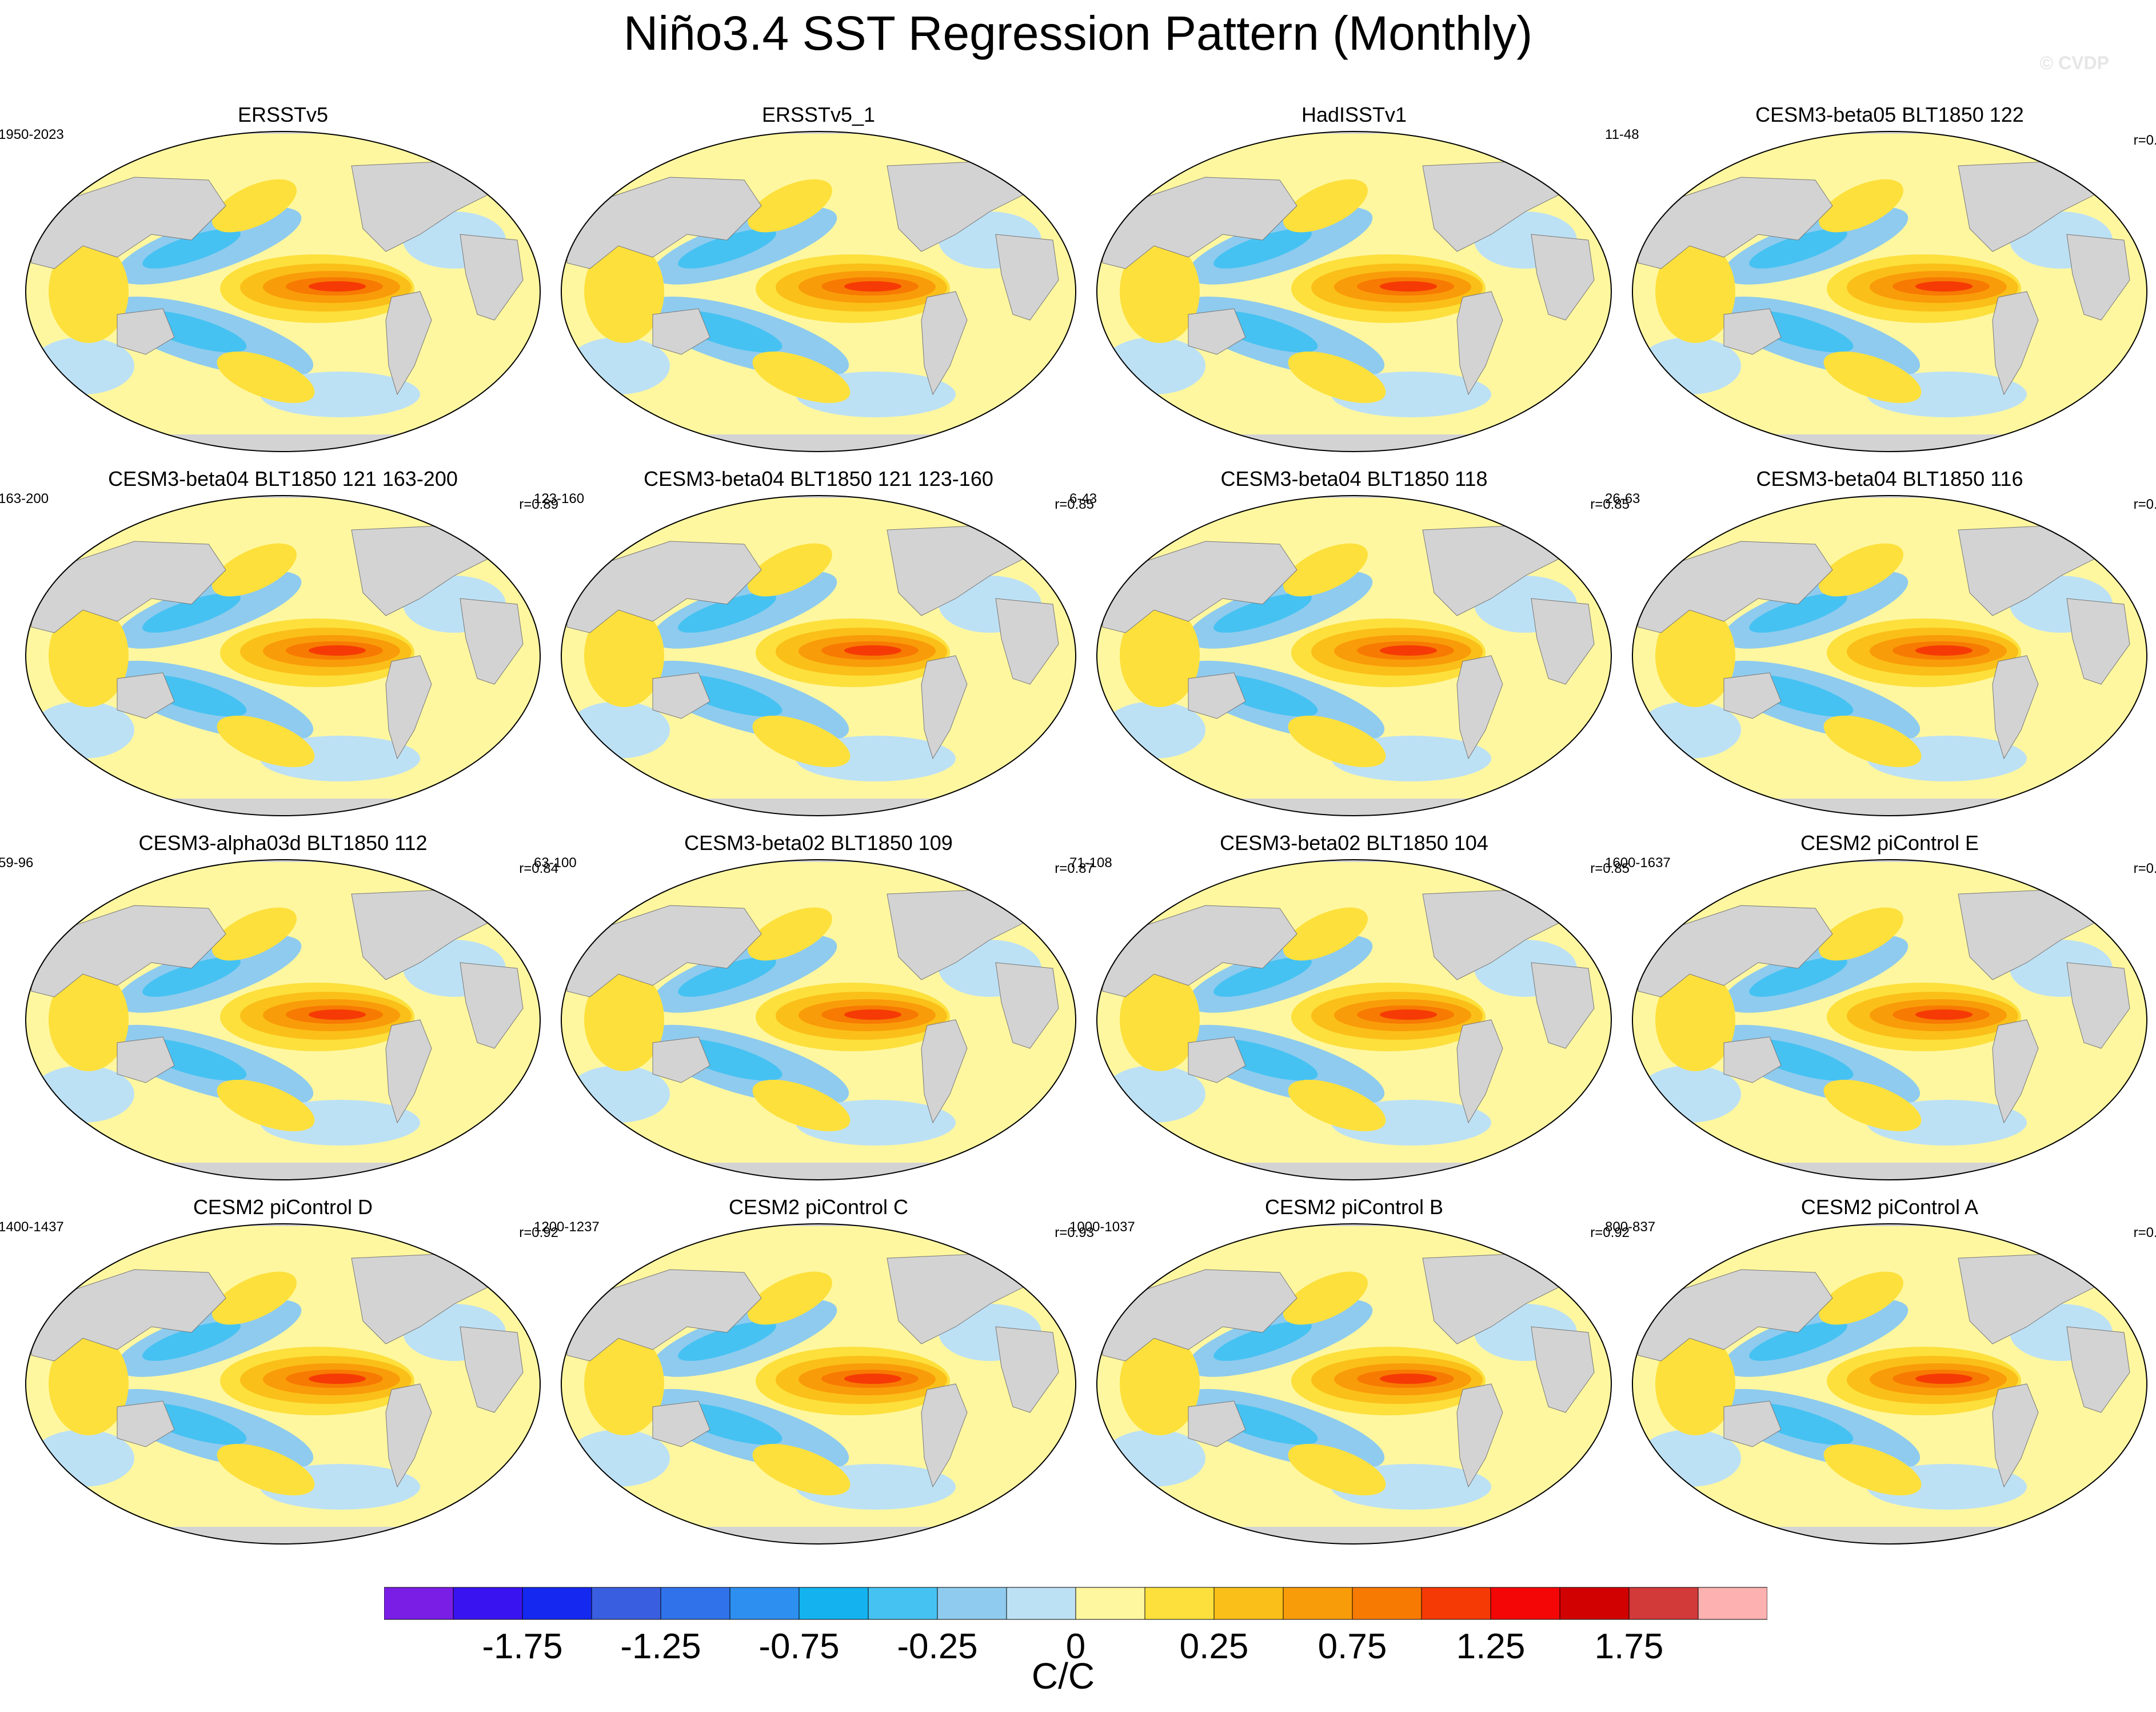 Image resolution: width=2156 pixels, height=1712 pixels. I want to click on map-panel: CESM3-beta02 BLT1850 104 71-108 r=0.85, so click(1349, 1014).